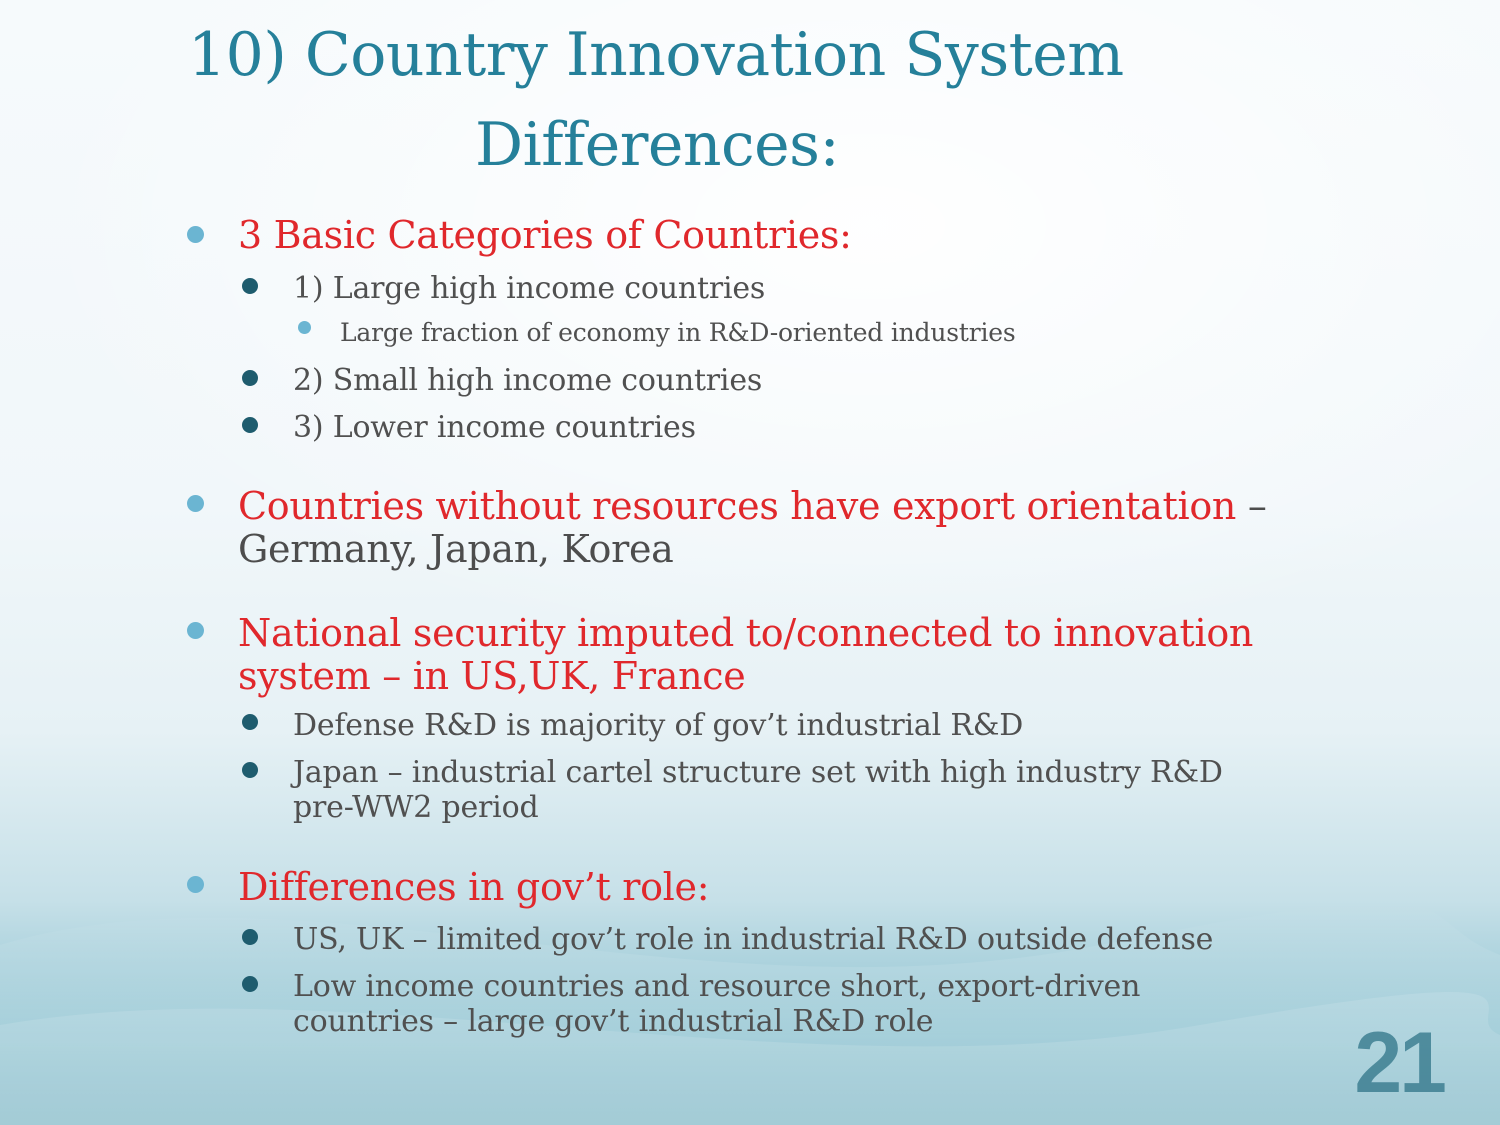 The width and height of the screenshot is (1500, 1125). Describe the element at coordinates (657, 145) in the screenshot. I see `slide-title-line2: Differences:` at that location.